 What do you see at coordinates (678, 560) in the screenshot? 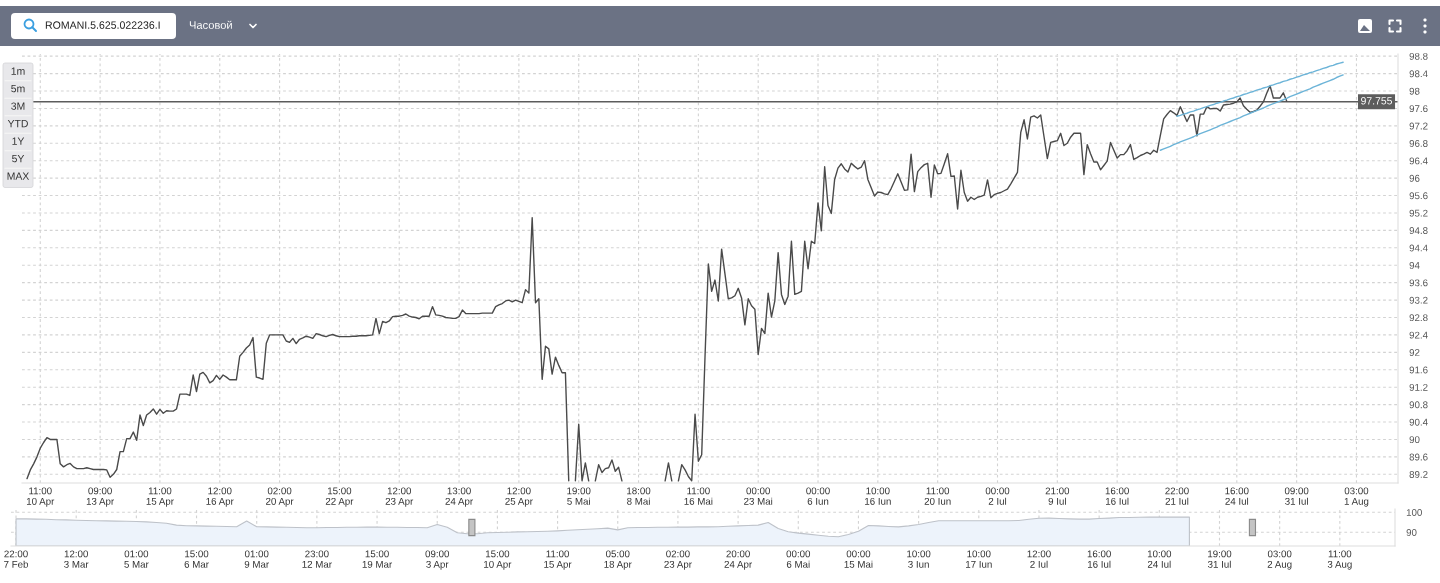
I see `x-tick-label: 02:00 23 Apr` at bounding box center [678, 560].